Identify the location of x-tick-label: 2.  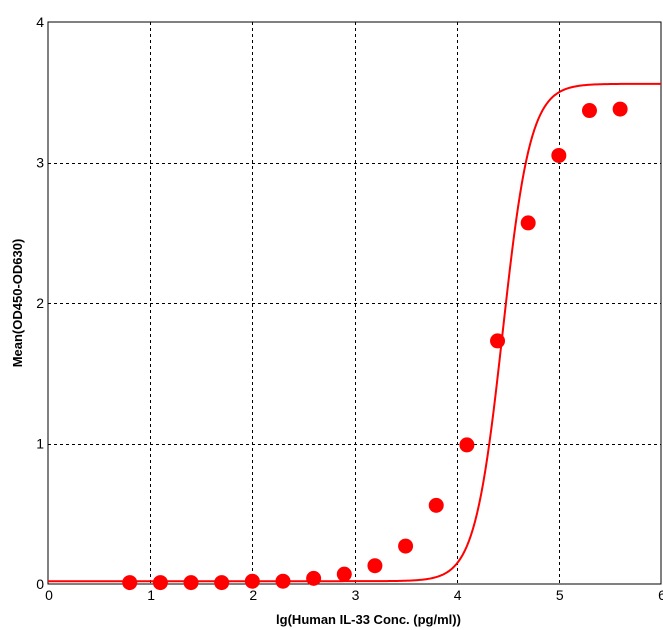
(253, 595).